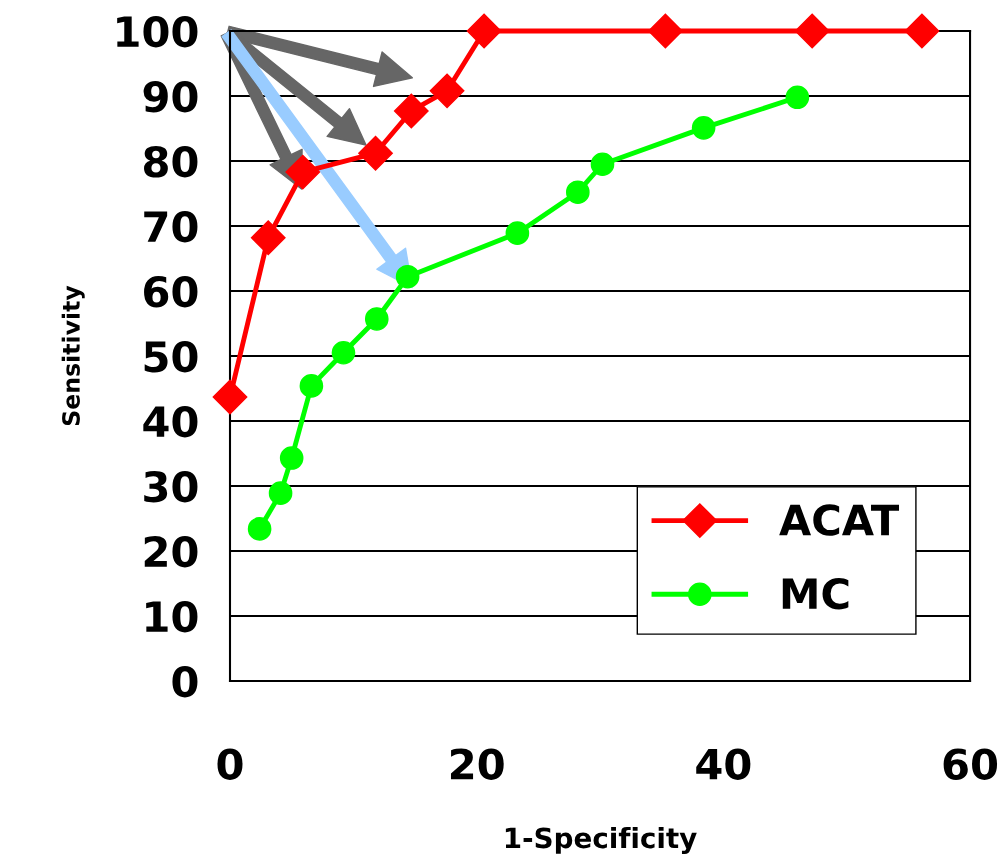 Image resolution: width=1007 pixels, height=864 pixels. Describe the element at coordinates (170, 96) in the screenshot. I see `y-tick-label: 90` at that location.